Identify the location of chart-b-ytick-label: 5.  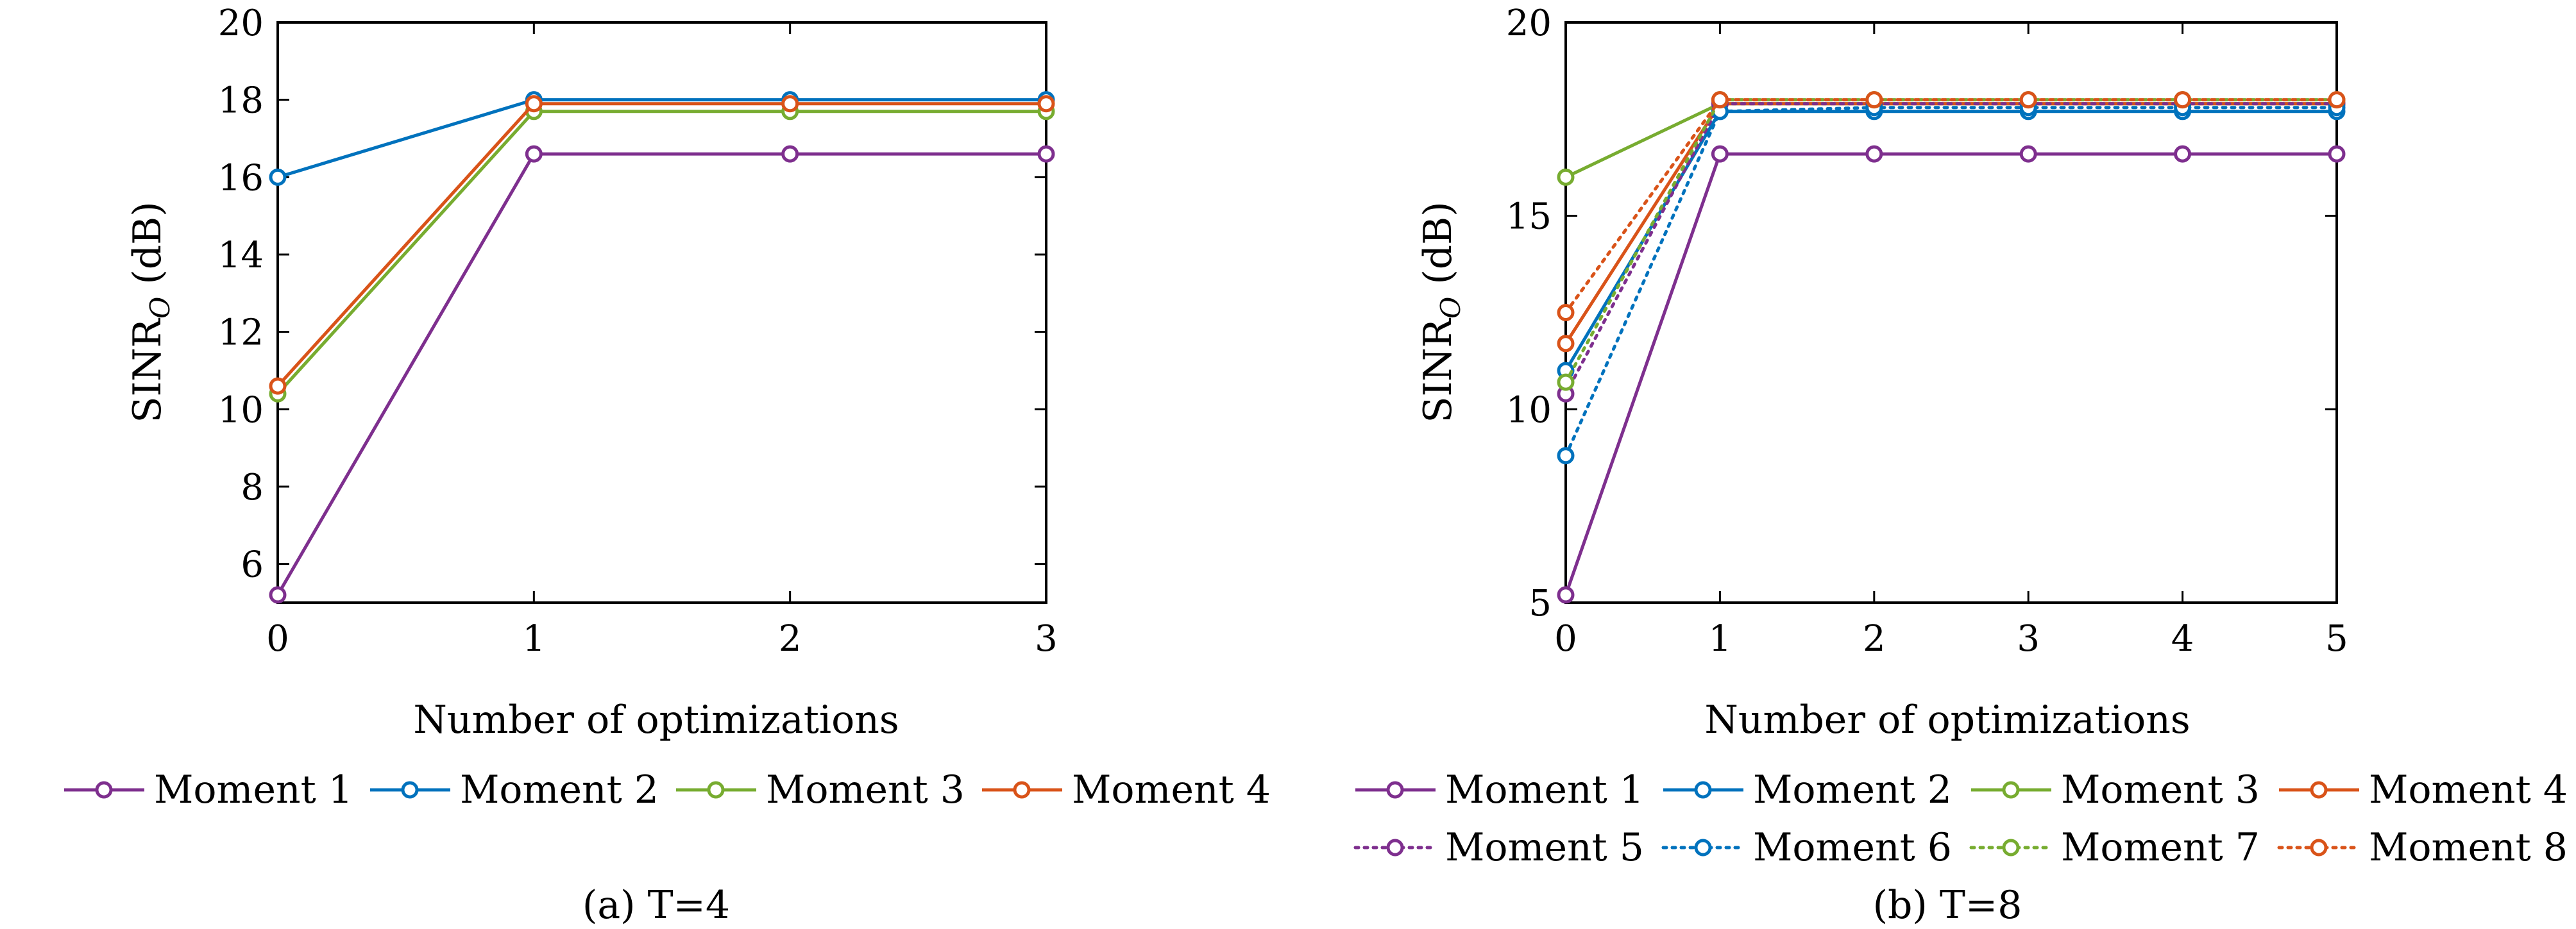
(1540, 603).